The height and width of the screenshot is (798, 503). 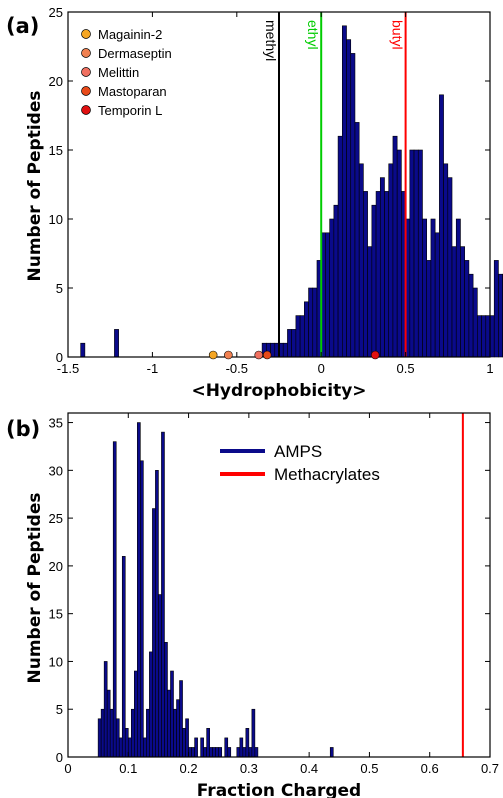 I want to click on y-tick-label: 35, so click(x=56, y=423).